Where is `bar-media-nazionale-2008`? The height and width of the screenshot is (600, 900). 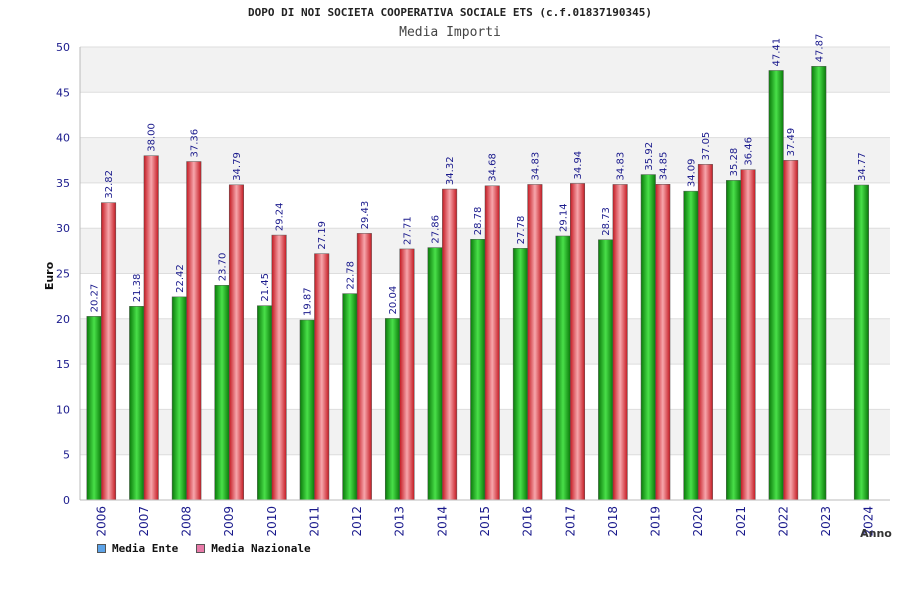 bar-media-nazionale-2008 is located at coordinates (194, 331).